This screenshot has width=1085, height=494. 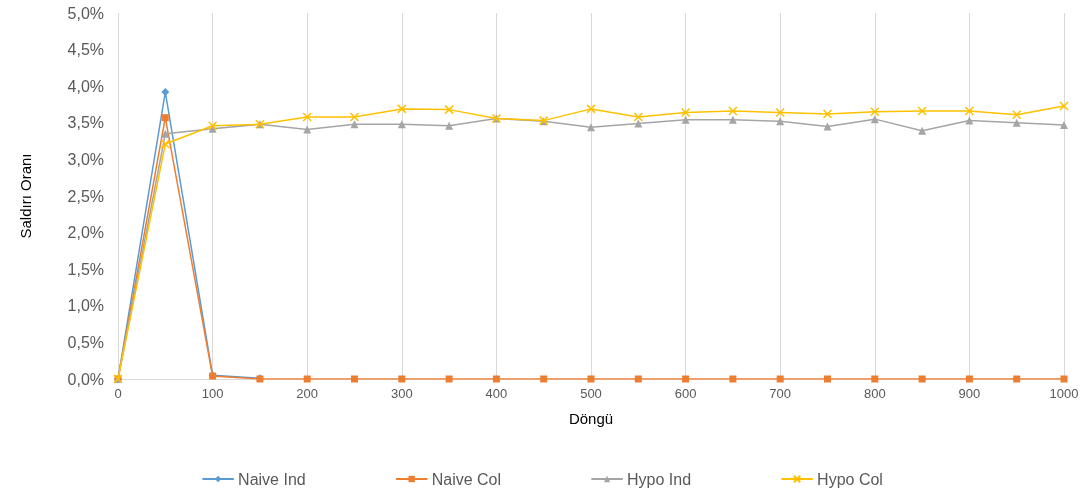 What do you see at coordinates (780, 393) in the screenshot?
I see `x-tick-label: 700` at bounding box center [780, 393].